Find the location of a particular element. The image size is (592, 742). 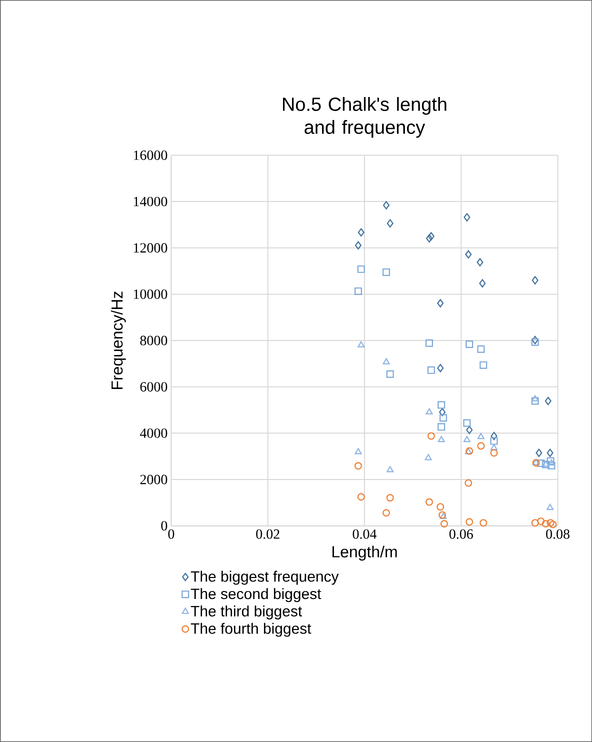

y-tick-label: 14000 is located at coordinates (151, 201).